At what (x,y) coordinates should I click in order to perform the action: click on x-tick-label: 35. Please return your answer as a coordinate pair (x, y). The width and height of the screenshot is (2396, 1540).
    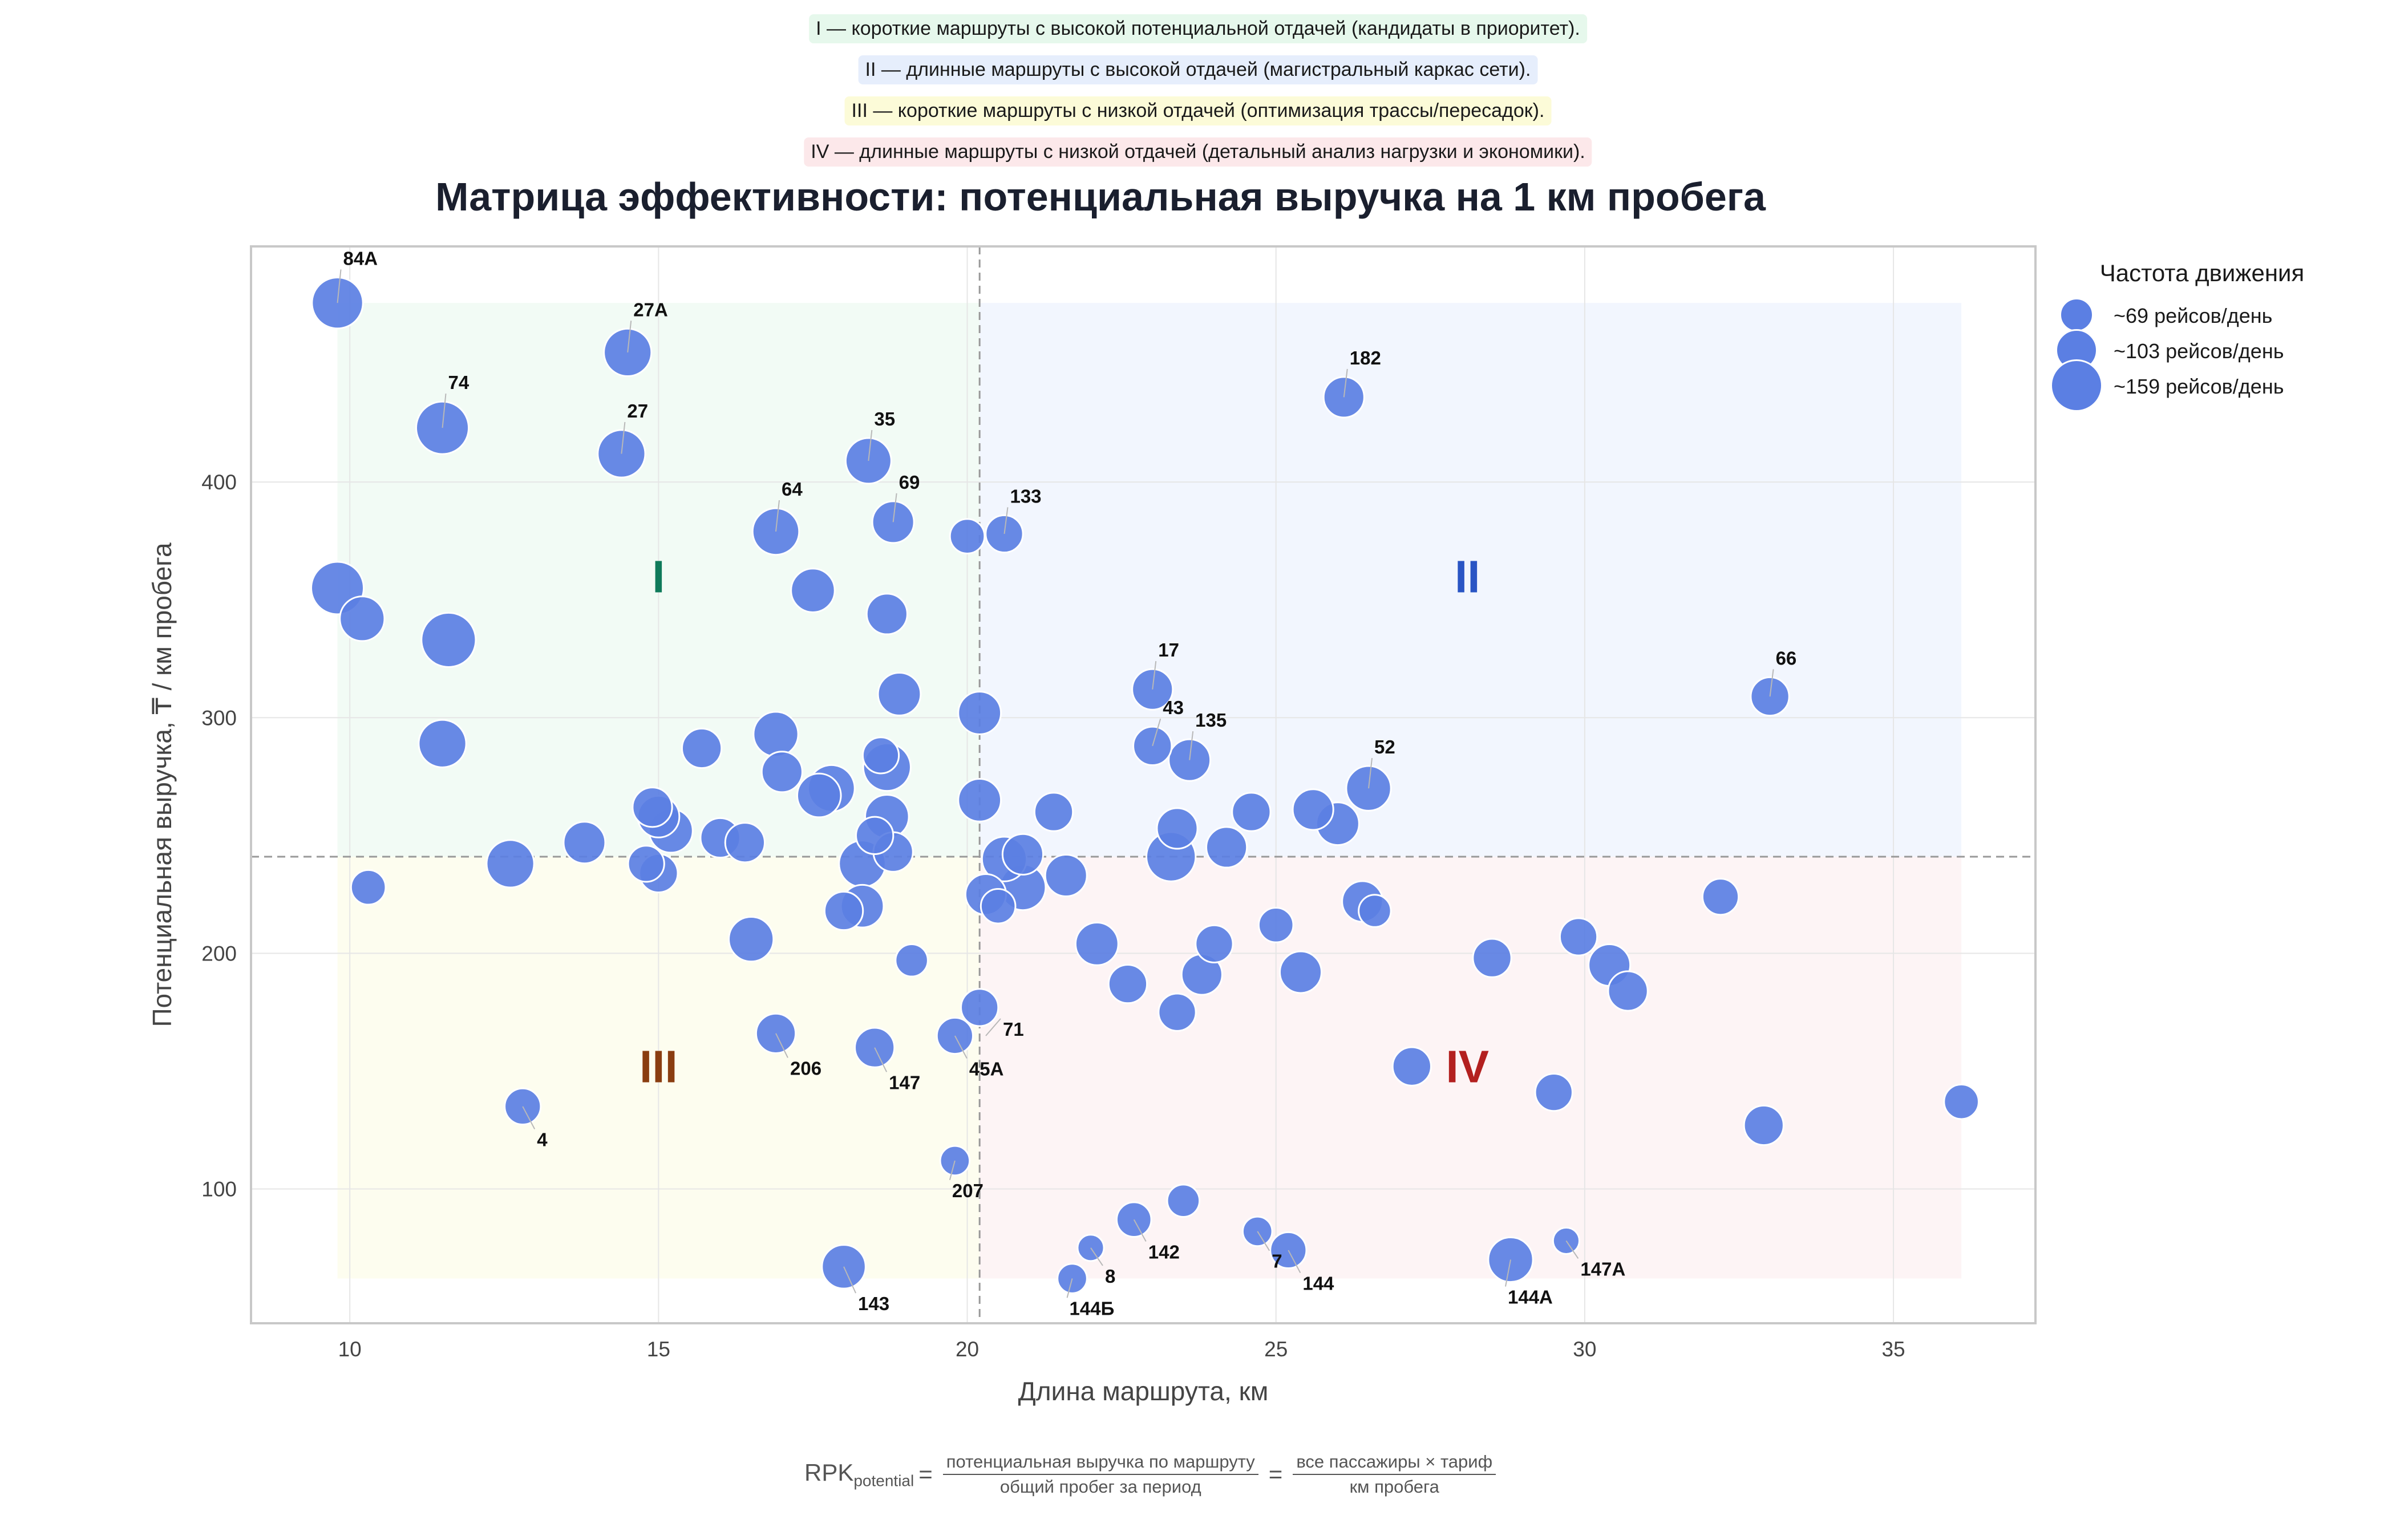
    Looking at the image, I should click on (1893, 1349).